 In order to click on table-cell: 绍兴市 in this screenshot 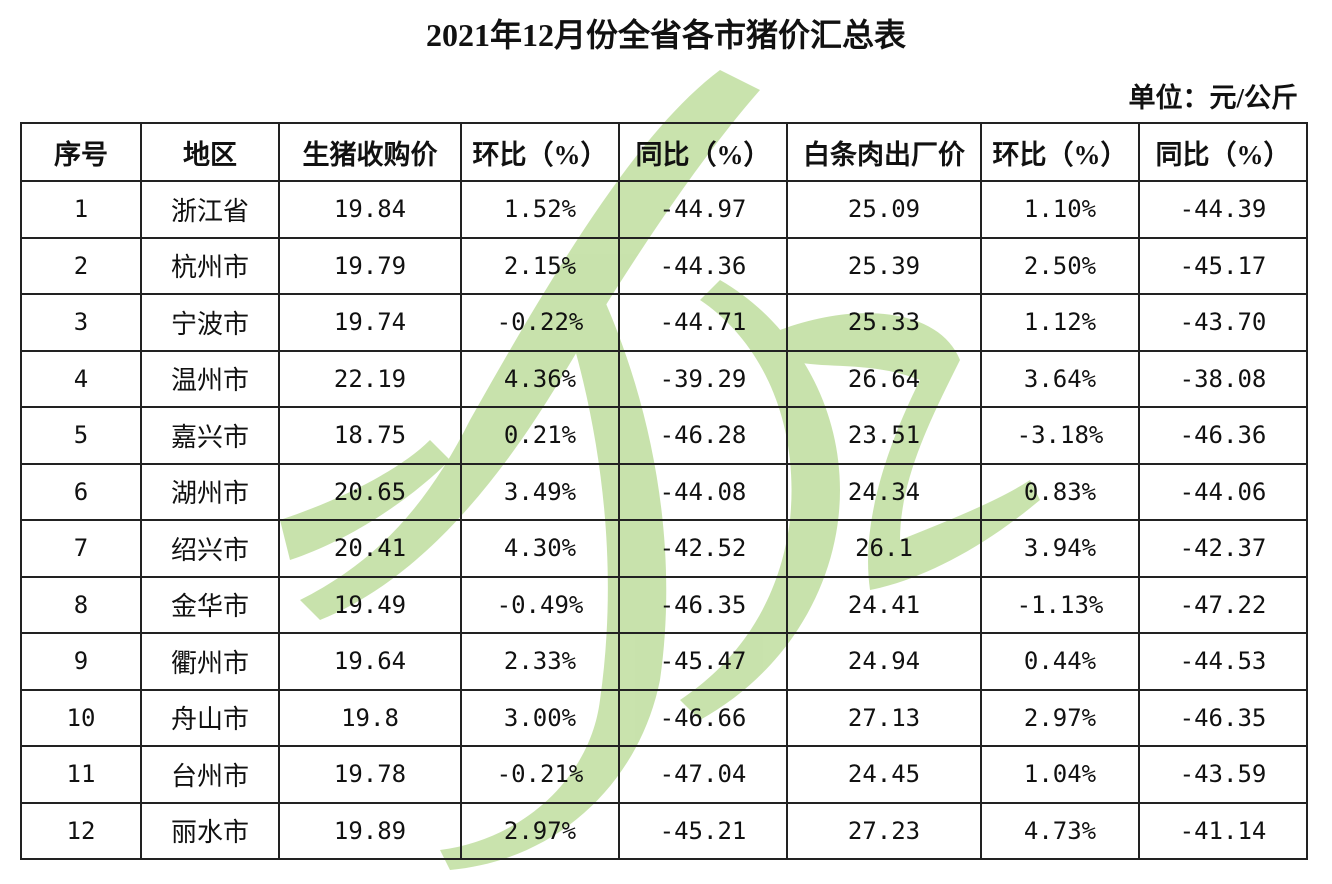, I will do `click(210, 548)`.